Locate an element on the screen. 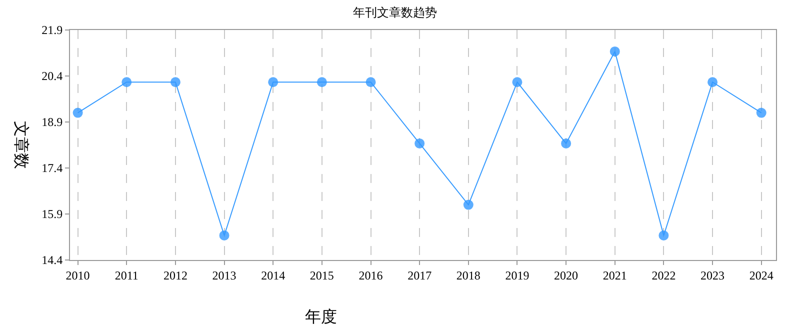  x-tick-label: 2012 is located at coordinates (175, 275).